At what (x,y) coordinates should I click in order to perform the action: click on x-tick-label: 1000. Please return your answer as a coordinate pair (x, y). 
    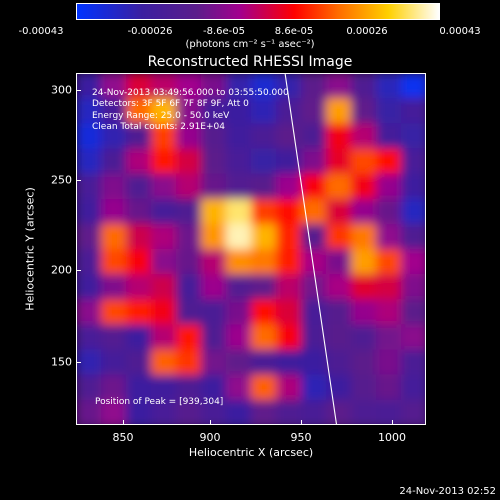
    Looking at the image, I should click on (392, 437).